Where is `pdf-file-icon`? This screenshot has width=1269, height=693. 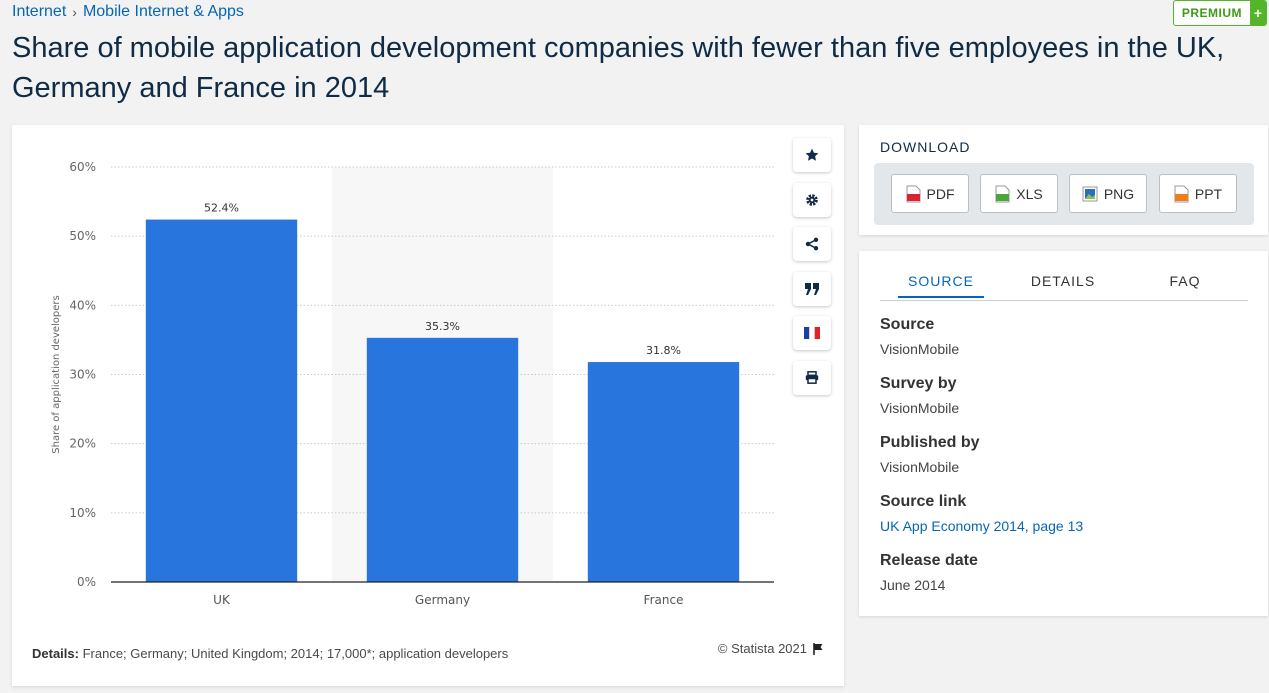 pdf-file-icon is located at coordinates (913, 193).